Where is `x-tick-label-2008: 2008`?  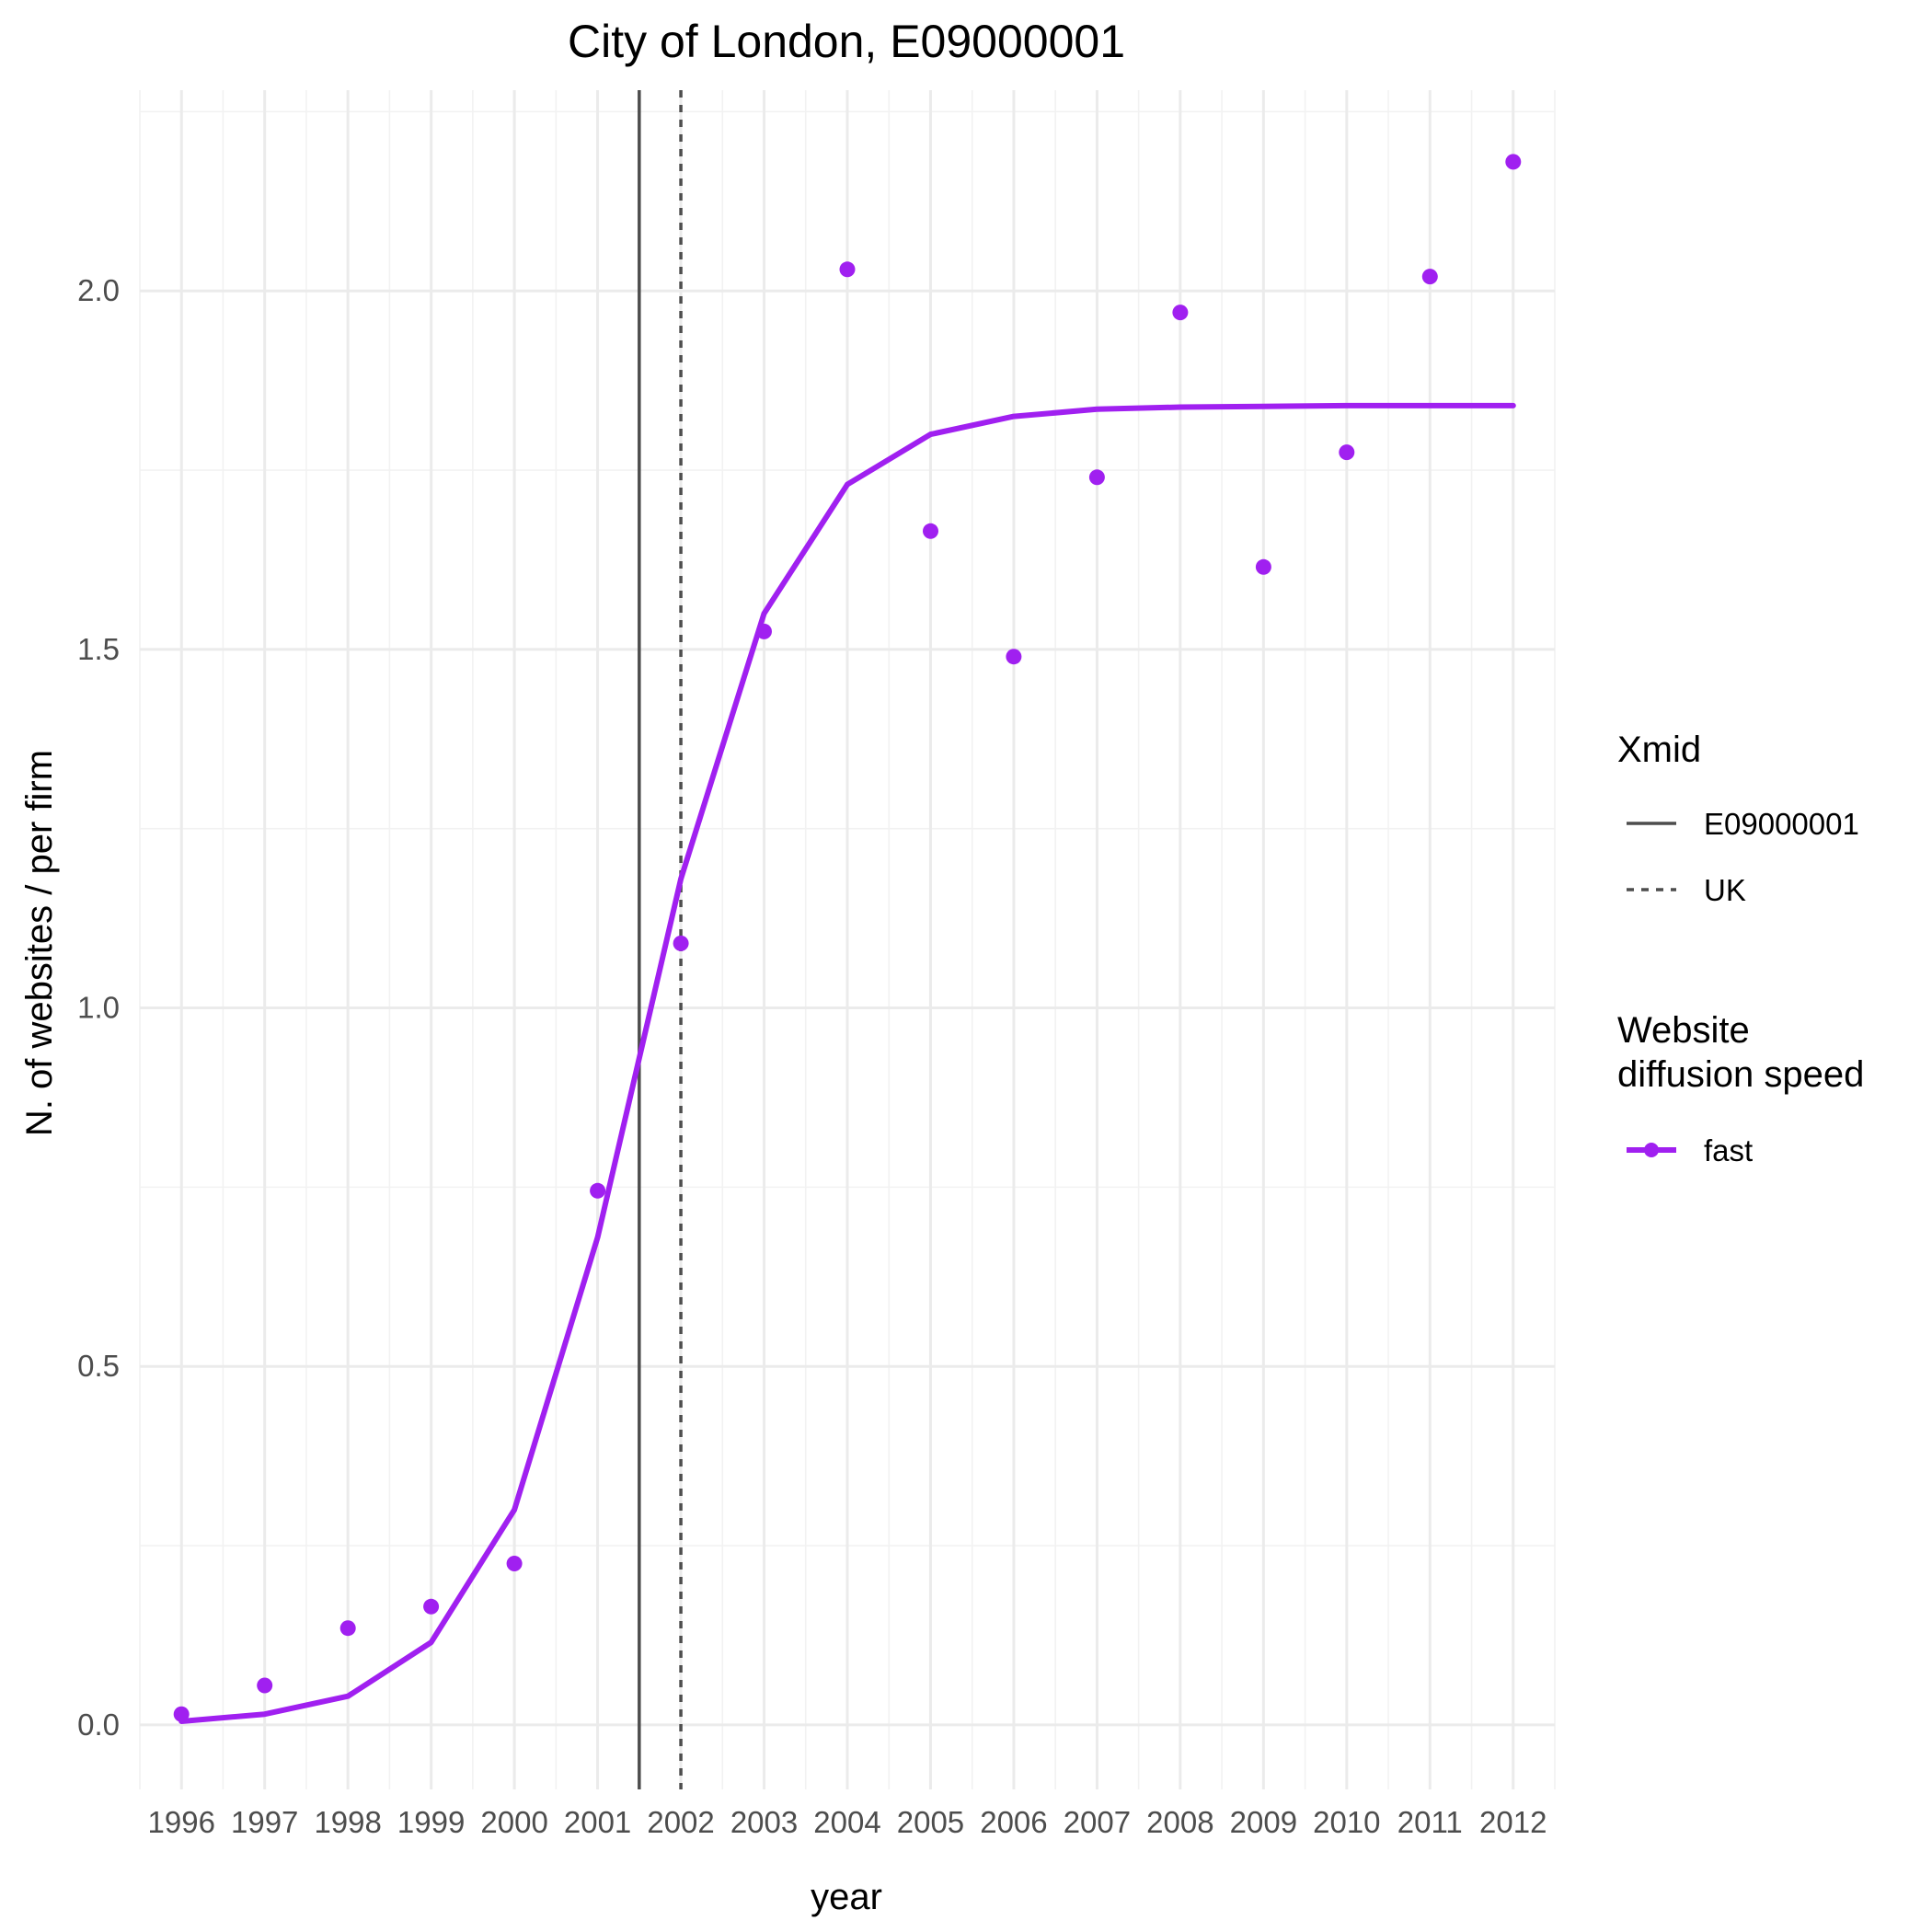 x-tick-label-2008: 2008 is located at coordinates (1179, 1822).